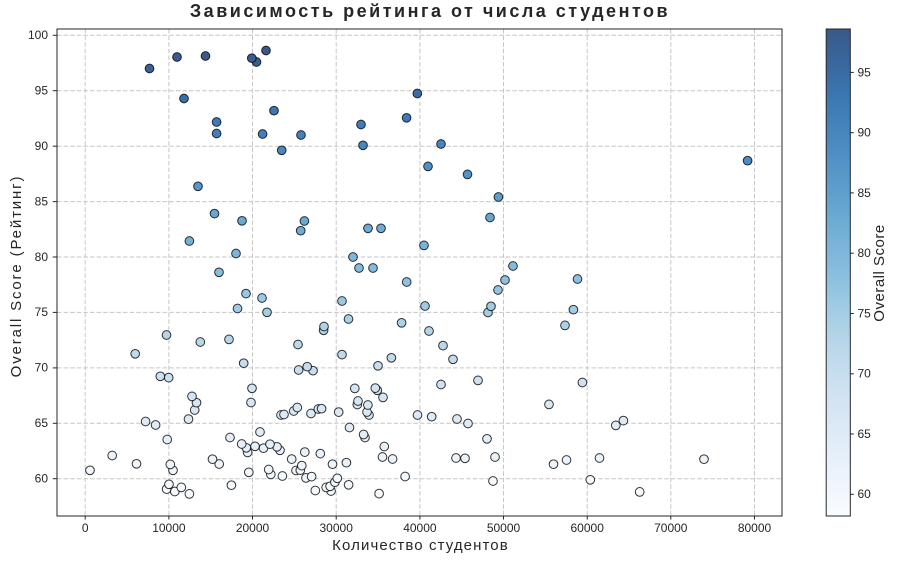 The height and width of the screenshot is (563, 900). What do you see at coordinates (253, 528) in the screenshot?
I see `svg-text: 20000` at bounding box center [253, 528].